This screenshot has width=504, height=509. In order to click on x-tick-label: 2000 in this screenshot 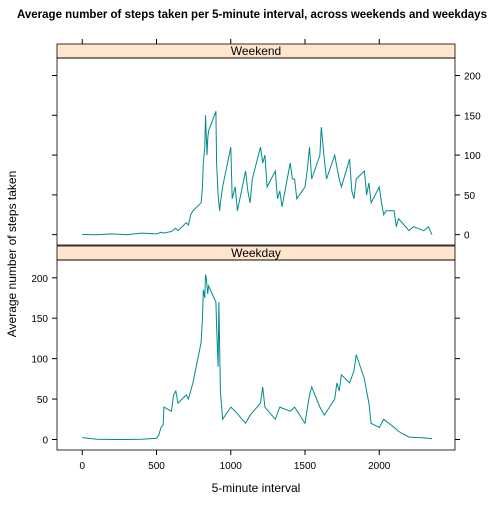, I will do `click(379, 466)`.